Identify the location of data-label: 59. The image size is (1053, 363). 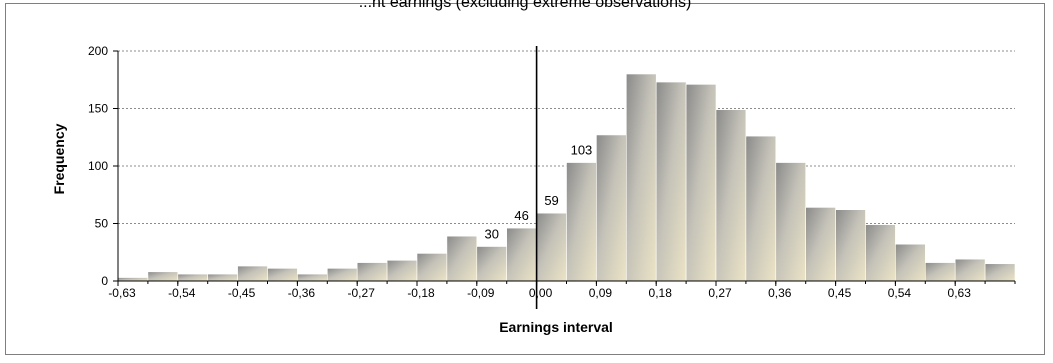
(551, 200).